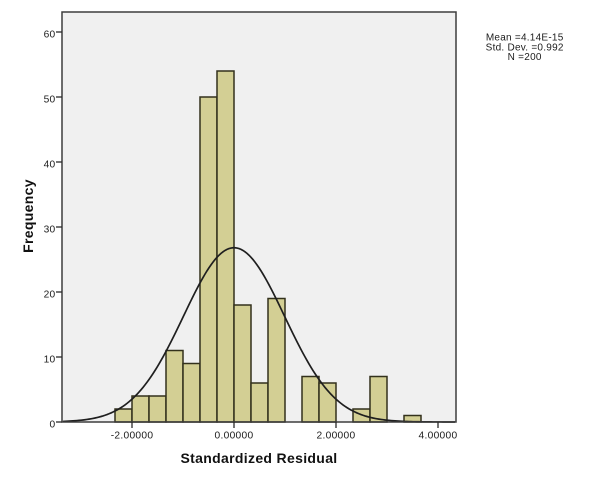 This screenshot has width=608, height=487. What do you see at coordinates (132, 436) in the screenshot?
I see `svg-text: -2.00000` at bounding box center [132, 436].